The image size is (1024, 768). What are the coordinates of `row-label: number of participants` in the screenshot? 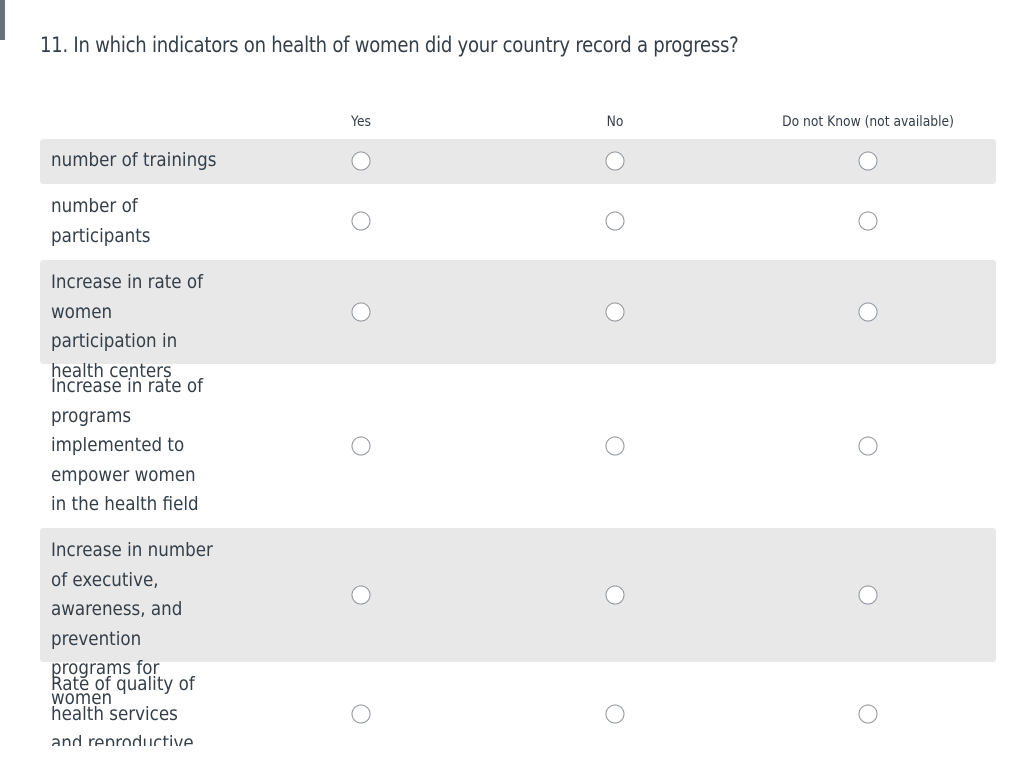 It's located at (101, 221).